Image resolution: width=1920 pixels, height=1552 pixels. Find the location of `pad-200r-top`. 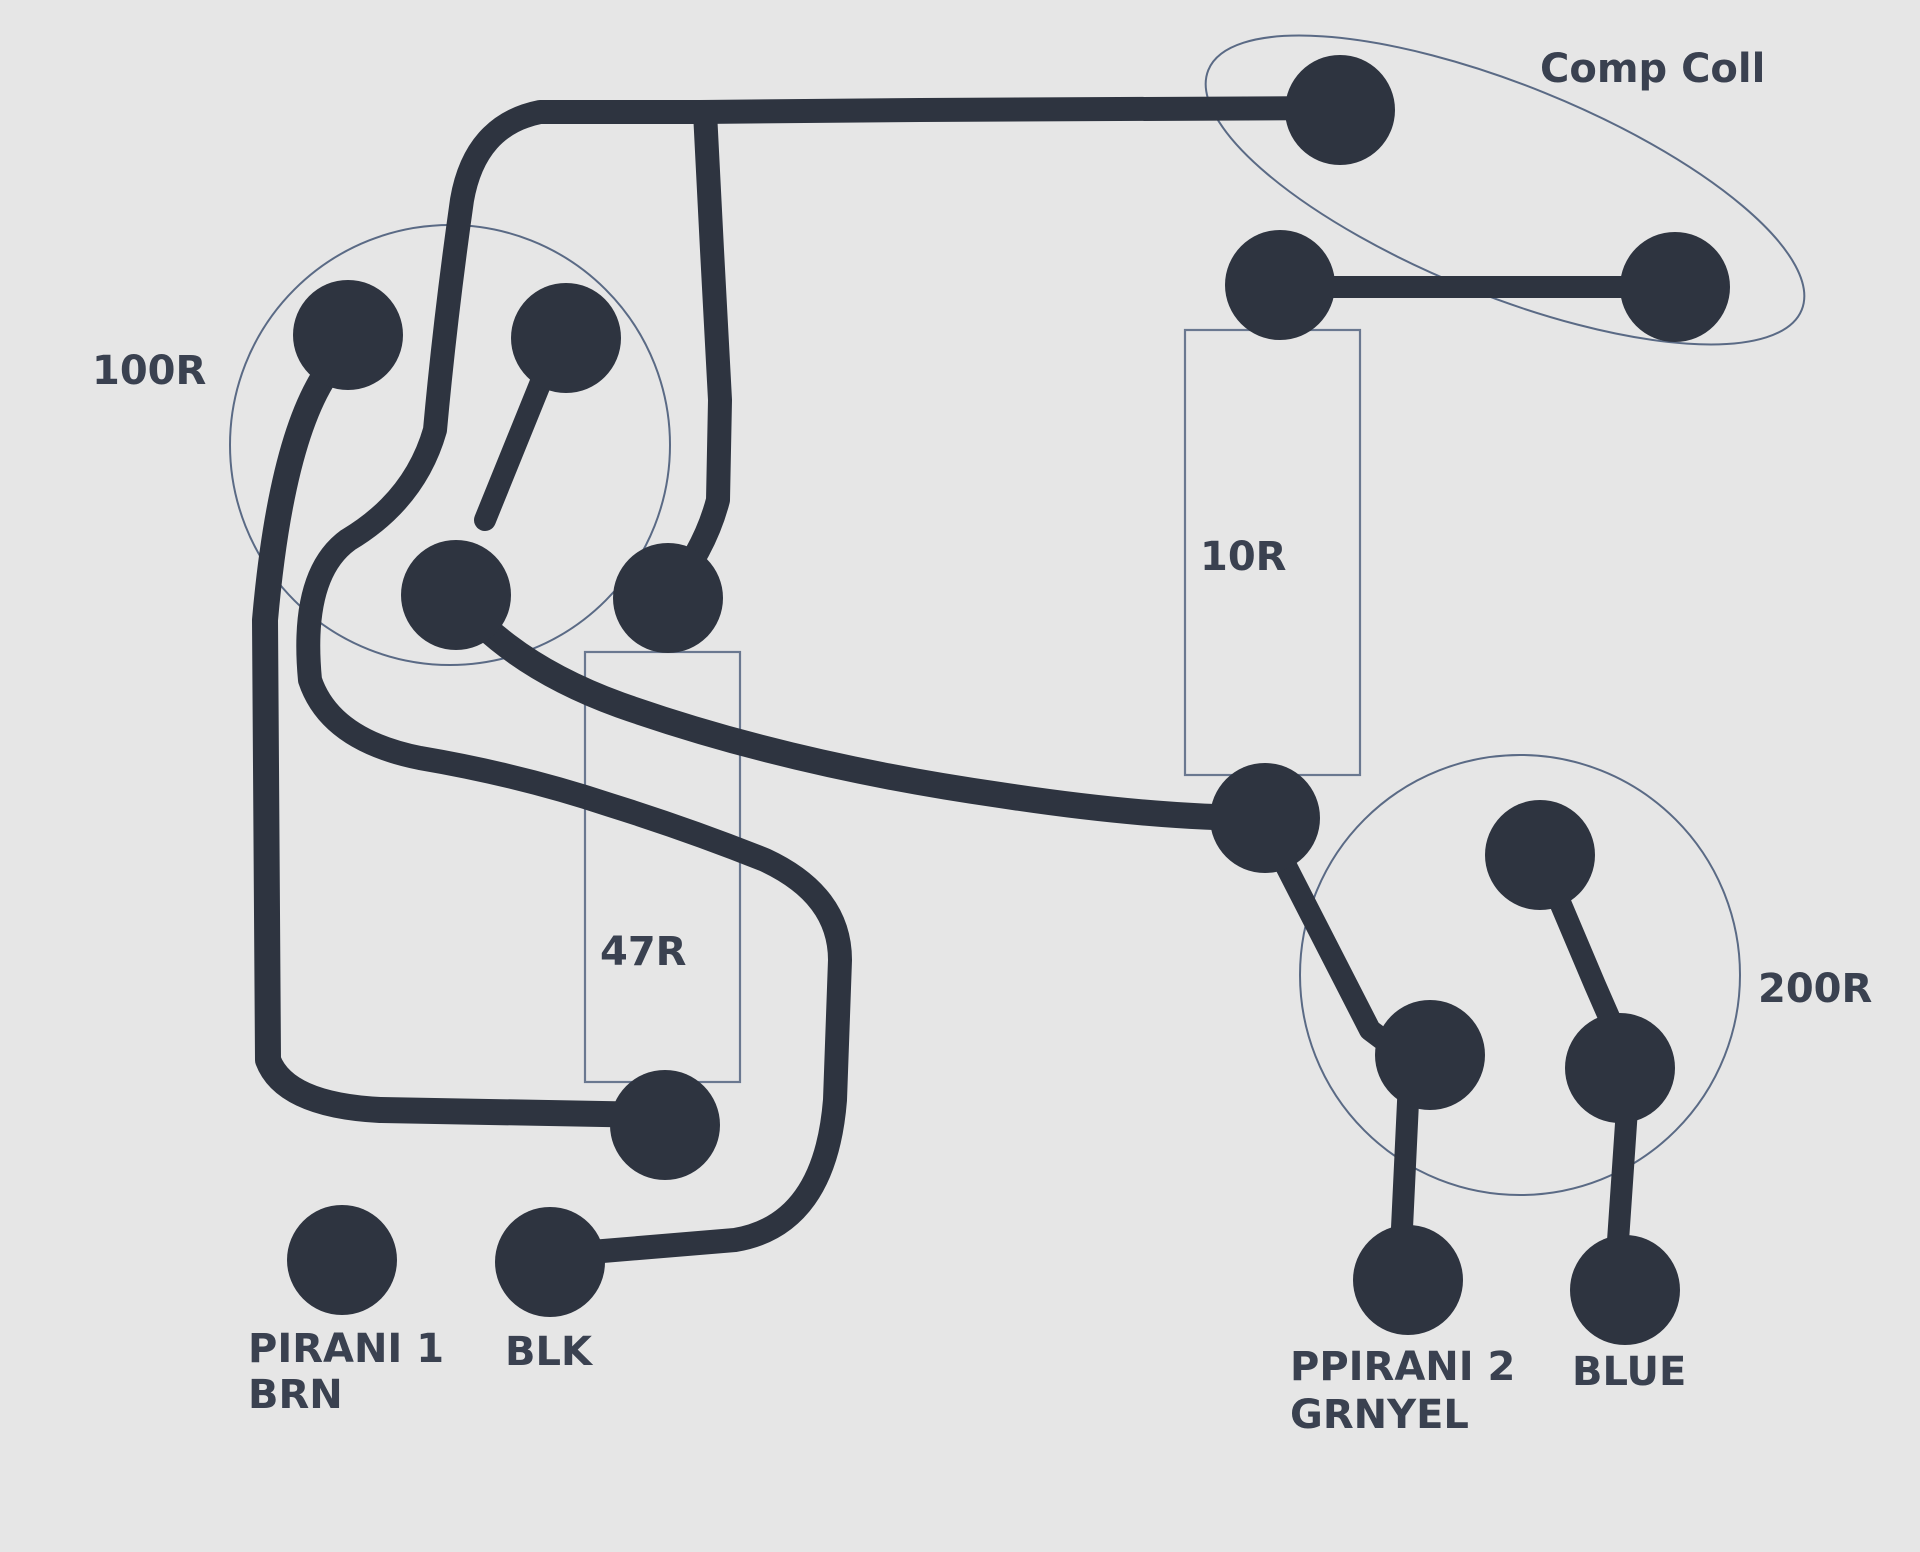

pad-200r-top is located at coordinates (1540, 855).